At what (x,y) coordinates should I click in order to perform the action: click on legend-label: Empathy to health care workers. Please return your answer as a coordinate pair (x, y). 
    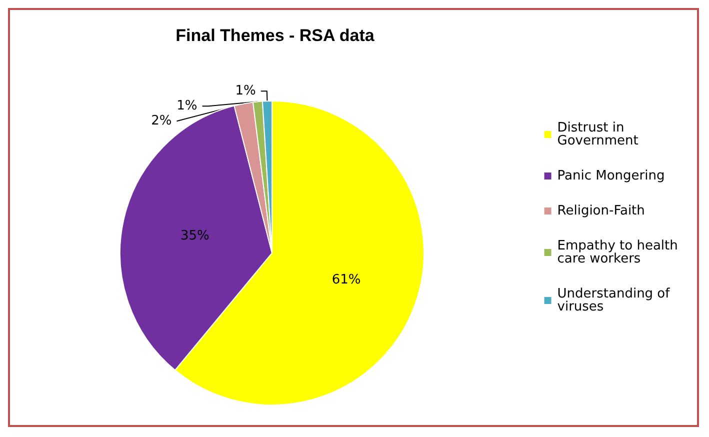
    Looking at the image, I should click on (619, 252).